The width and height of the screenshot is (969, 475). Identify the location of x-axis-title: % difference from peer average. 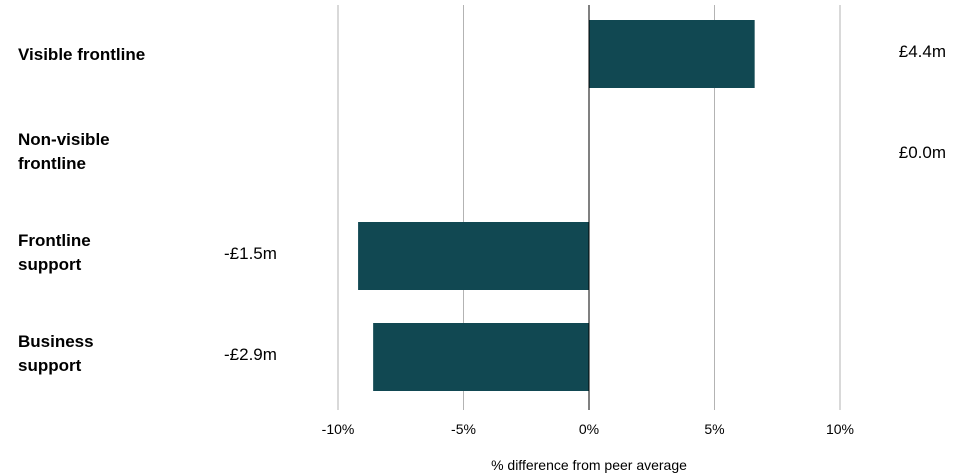
(589, 465).